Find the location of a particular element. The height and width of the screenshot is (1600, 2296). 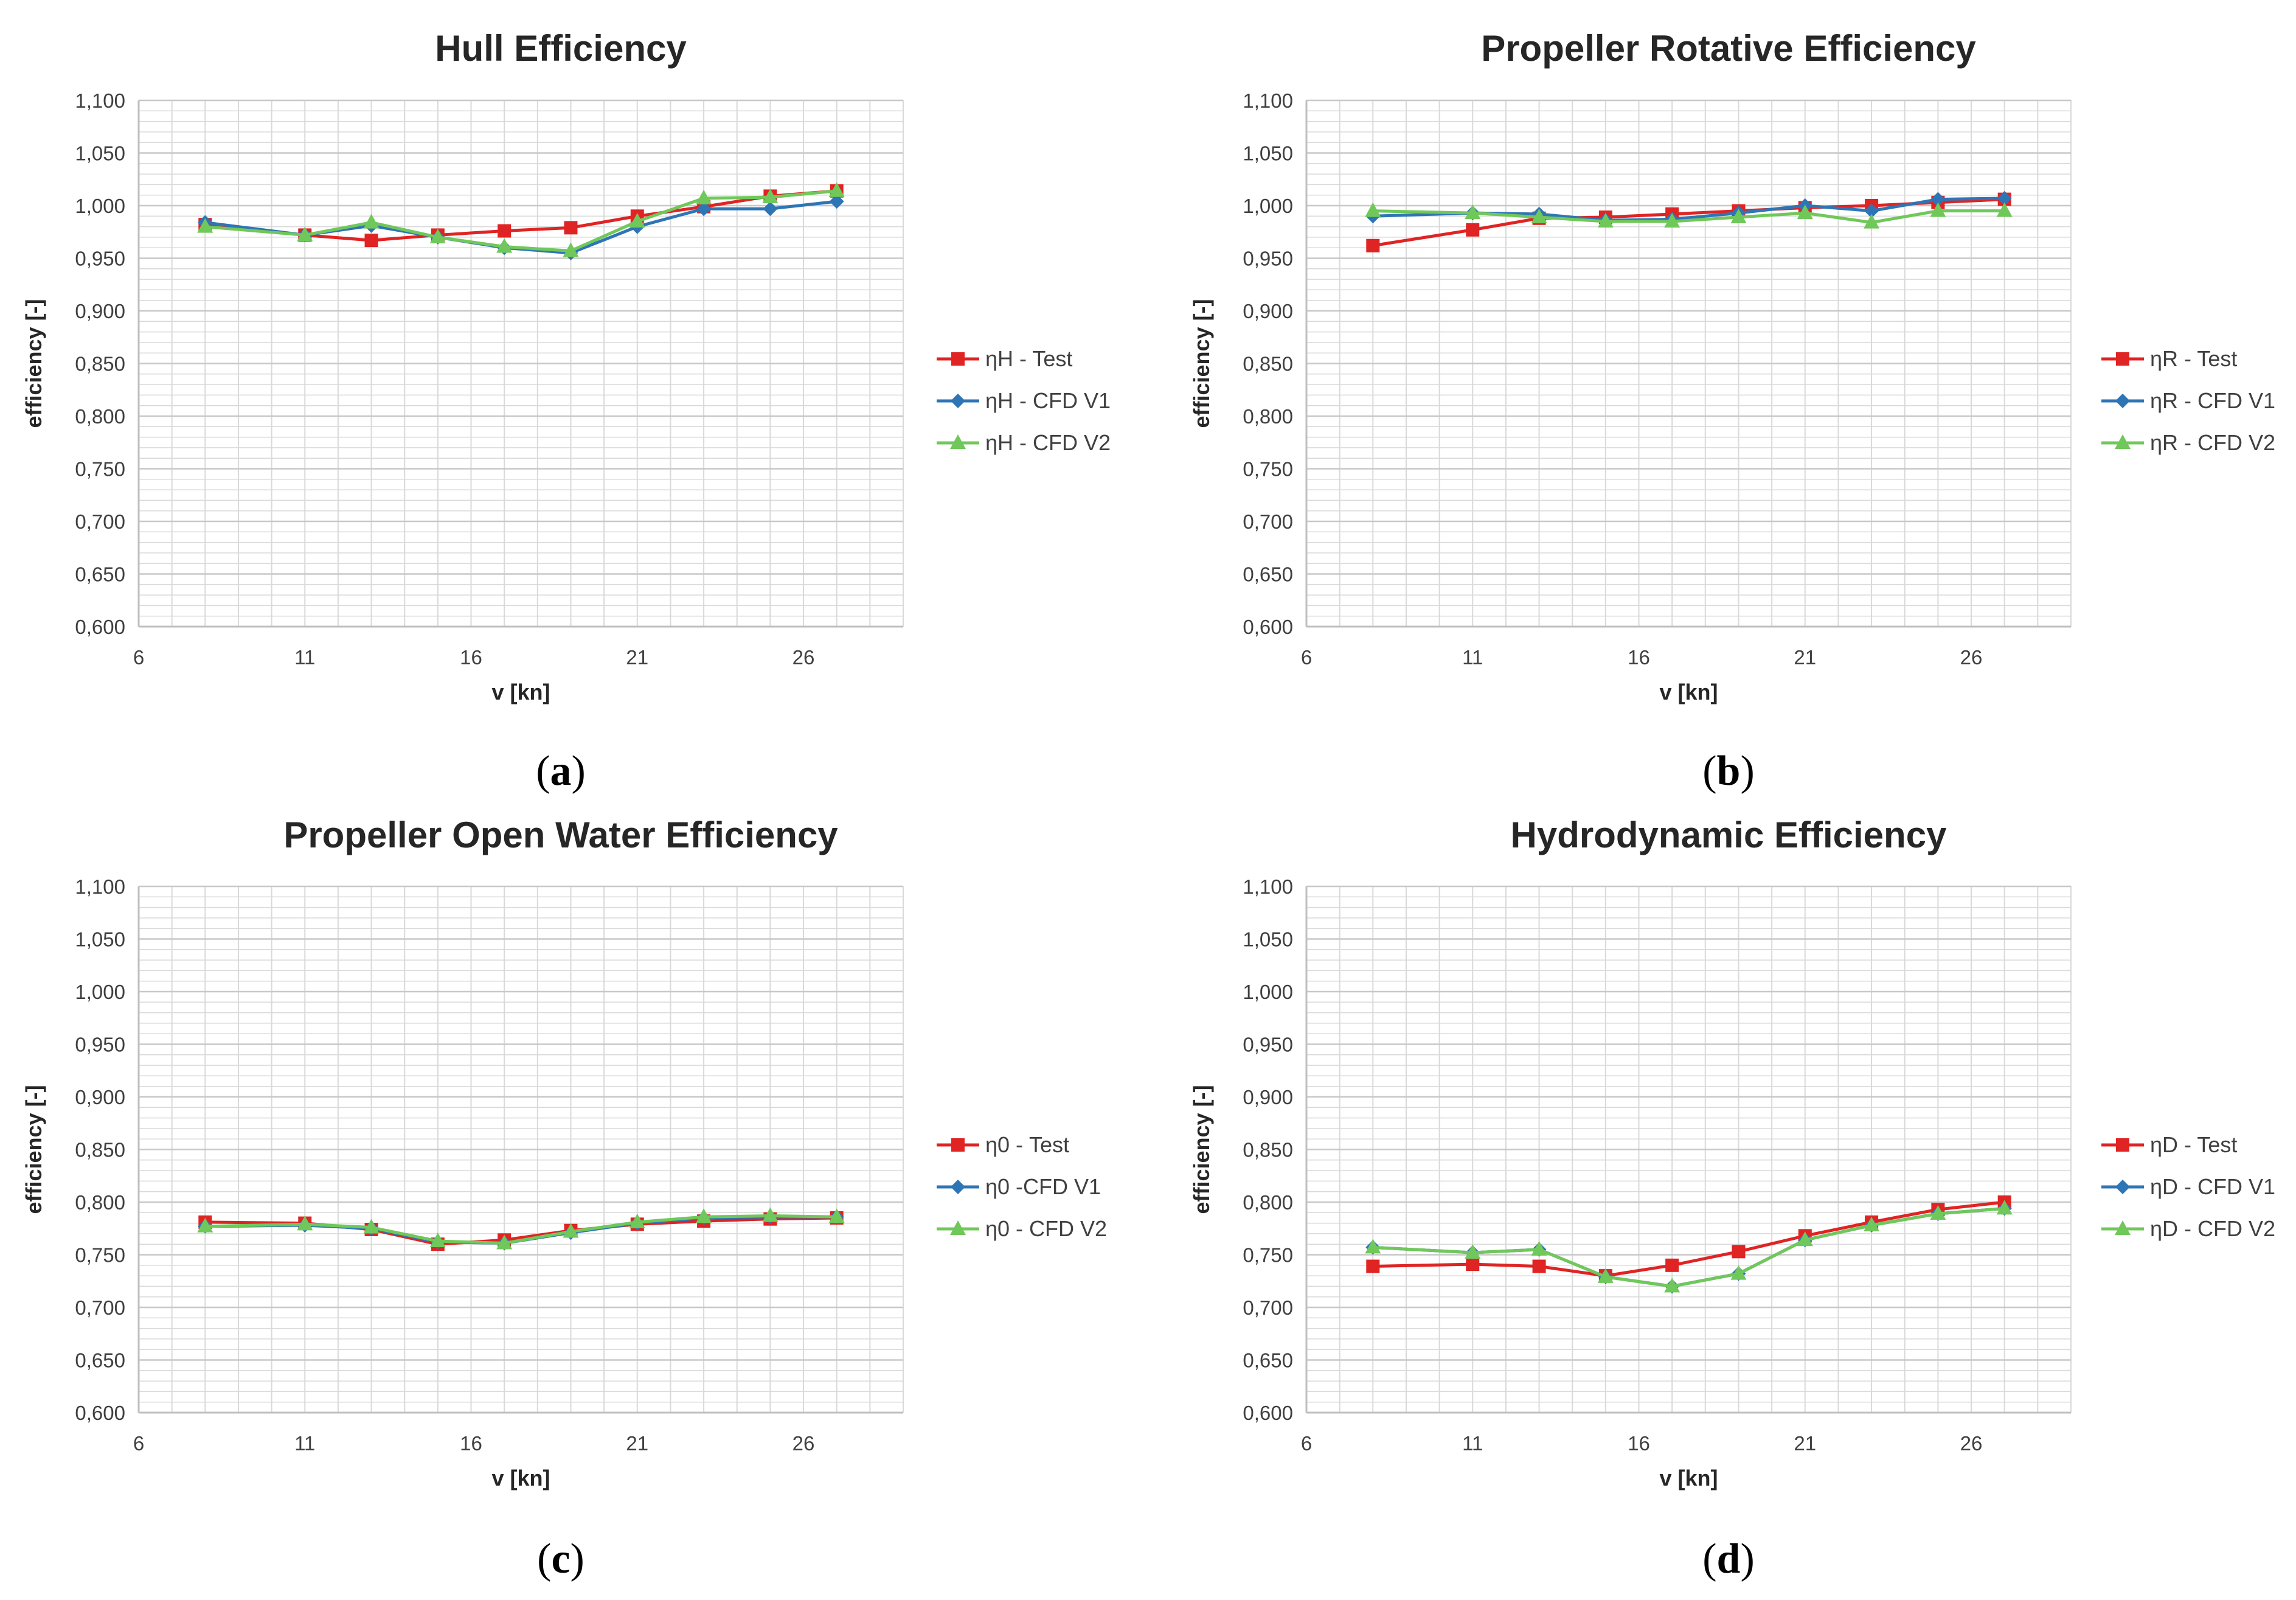

legend-entry-label: η0 - Test is located at coordinates (1027, 1144).